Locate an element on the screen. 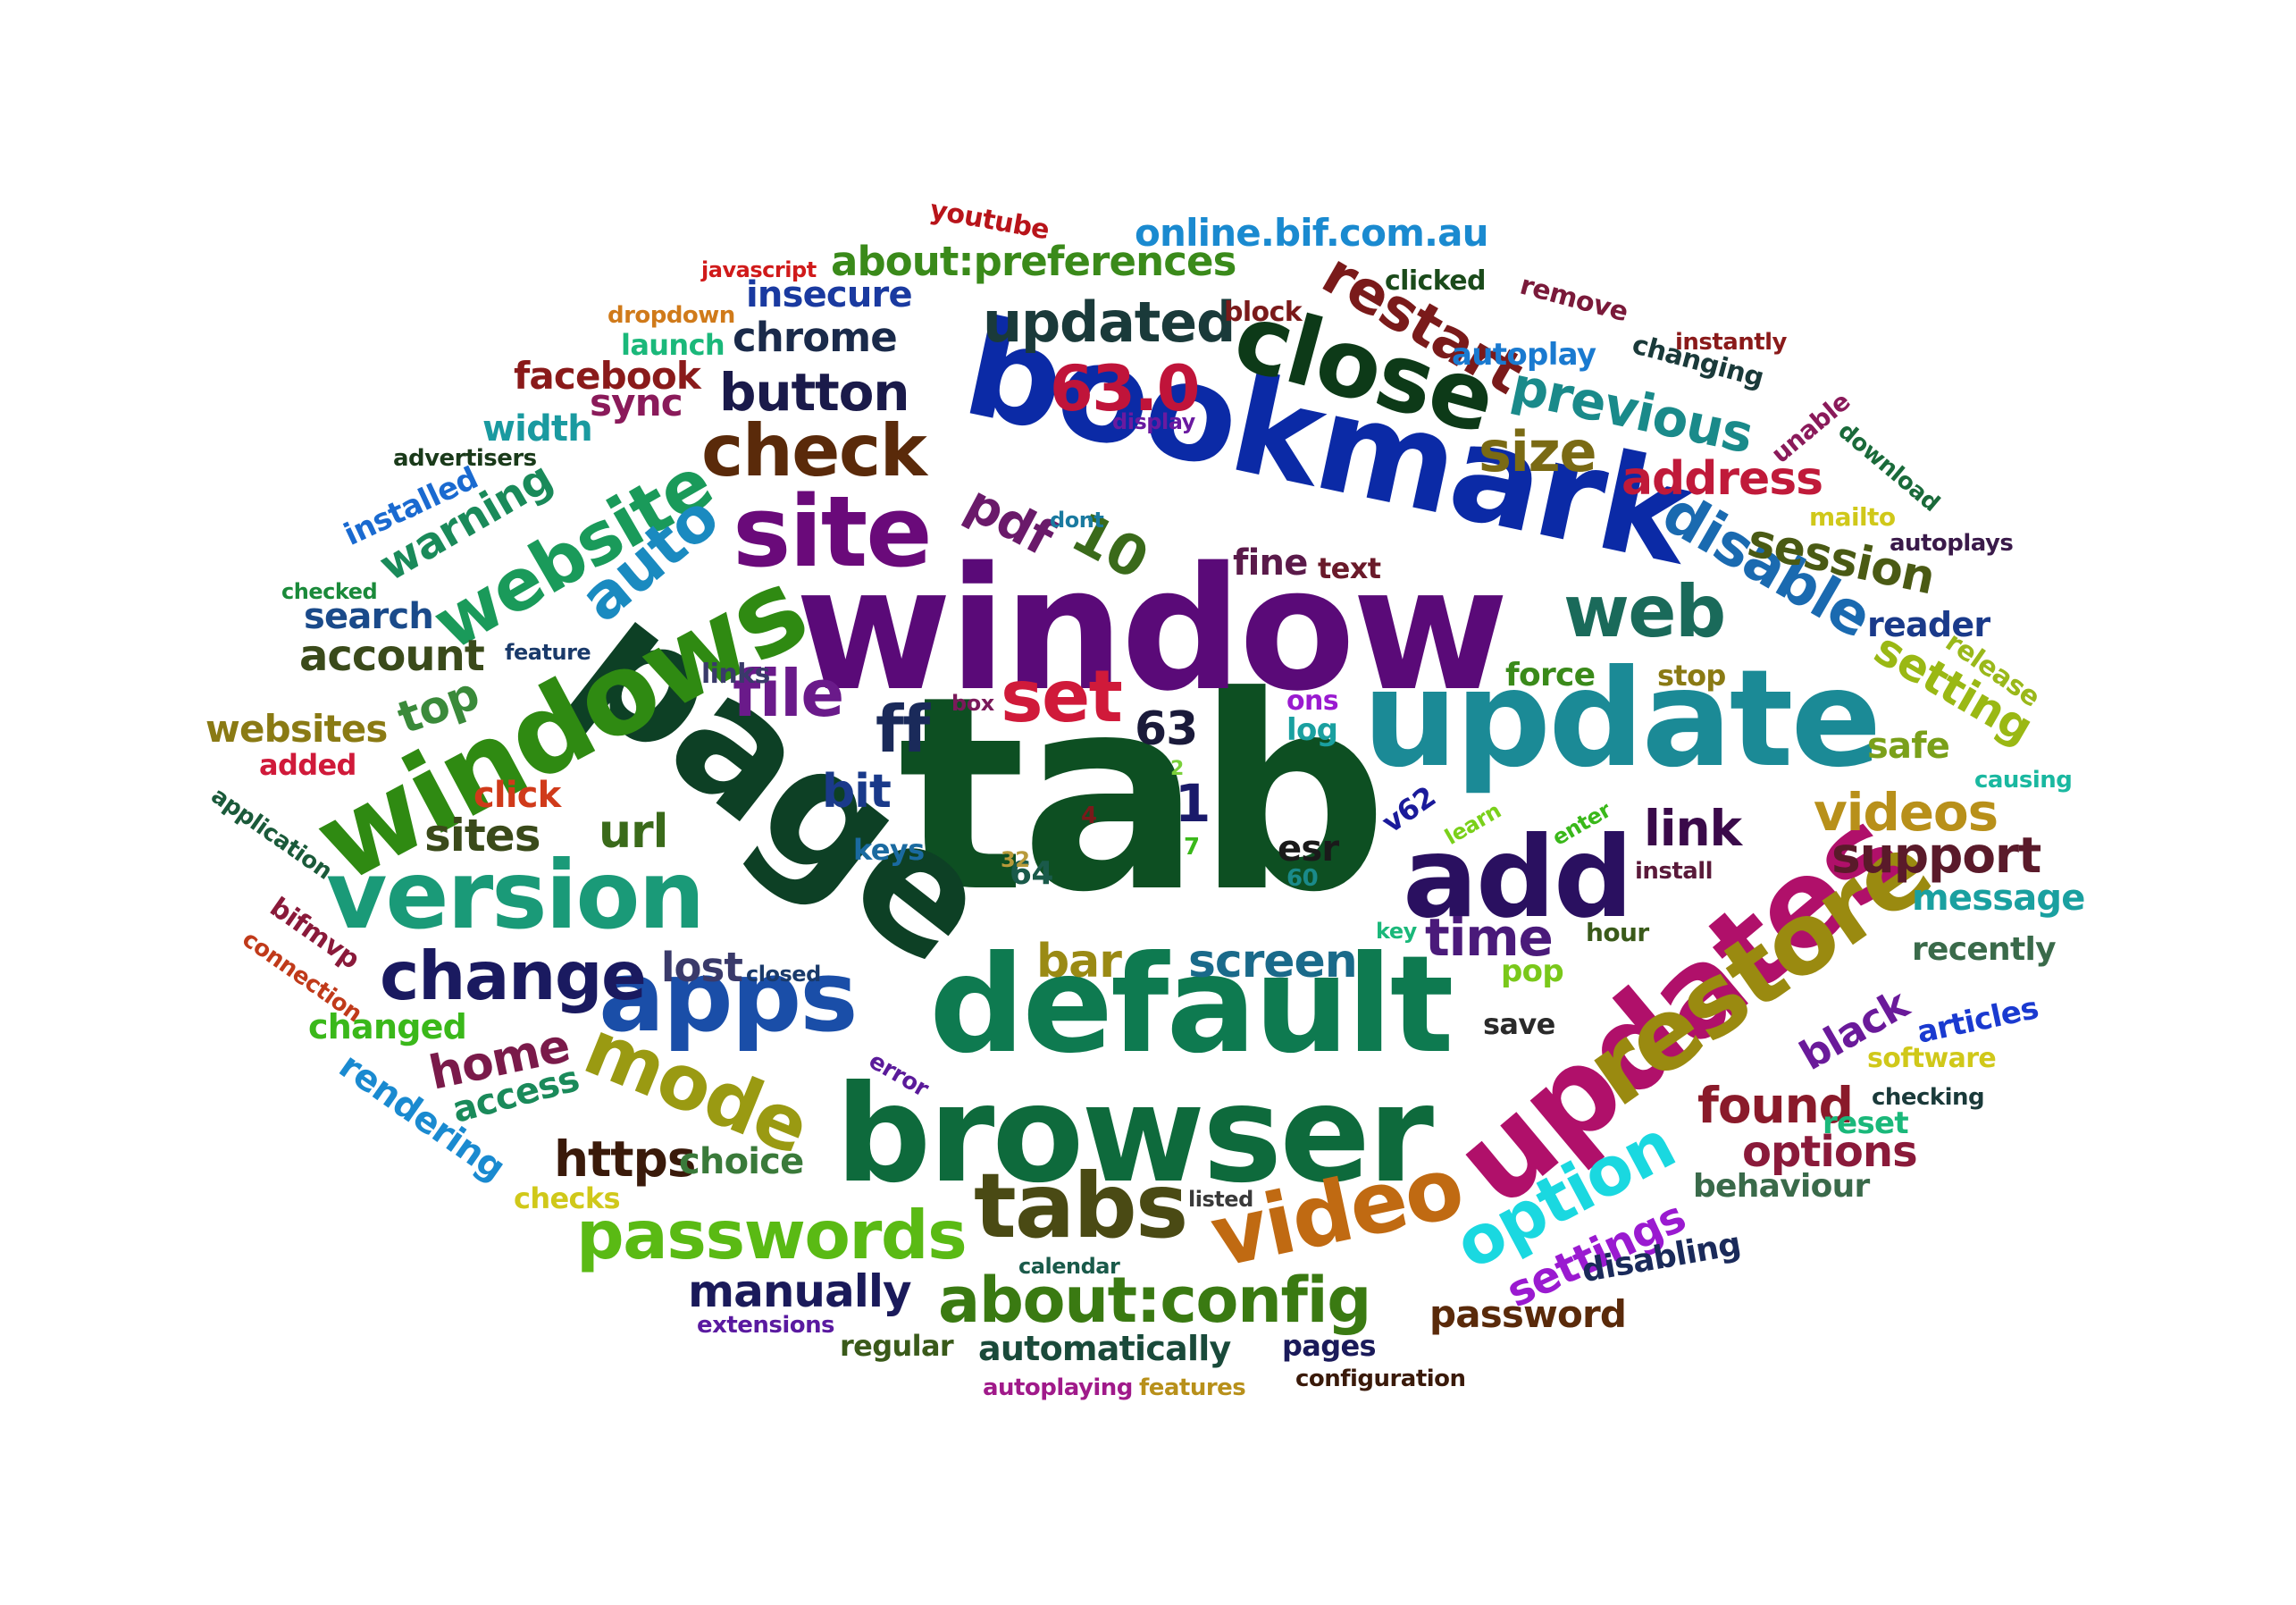  cloud-word: reader is located at coordinates (1929, 624).